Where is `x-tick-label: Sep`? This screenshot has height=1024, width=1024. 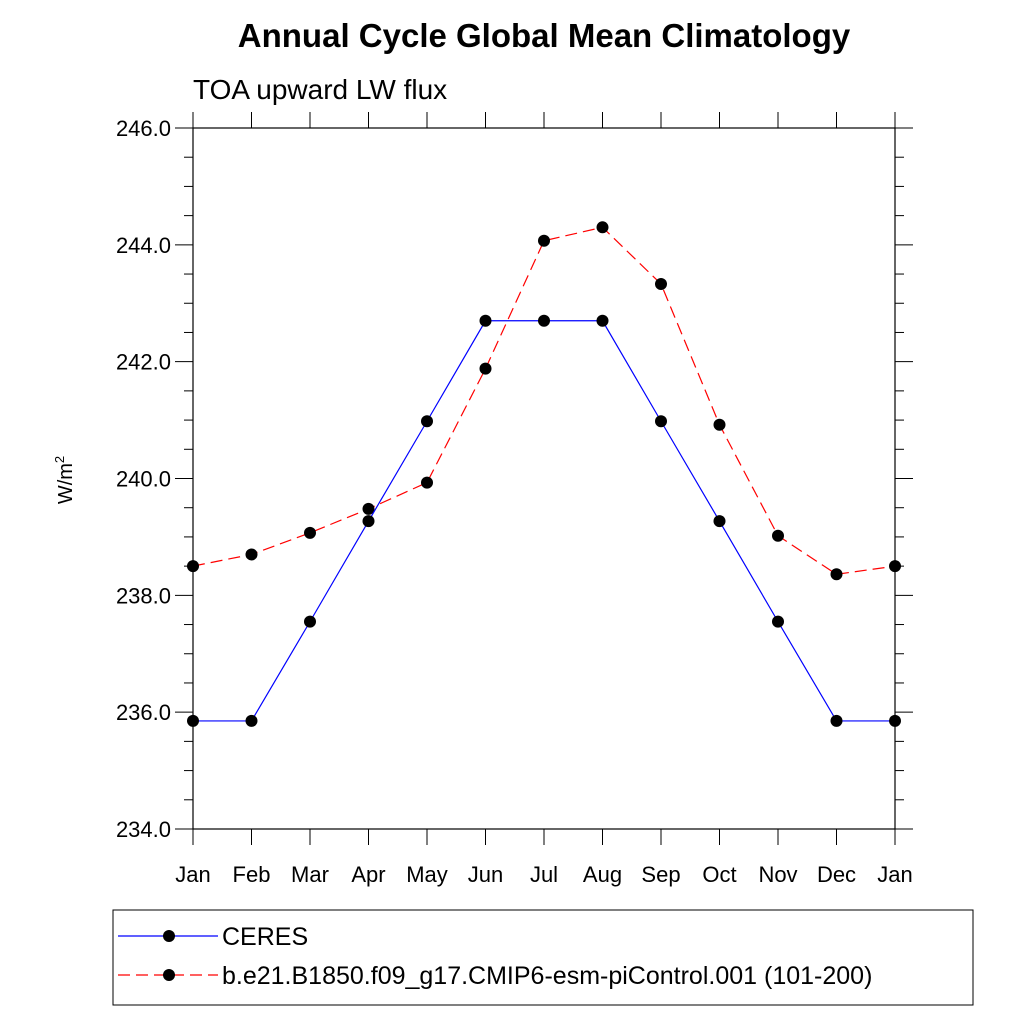
x-tick-label: Sep is located at coordinates (660, 874).